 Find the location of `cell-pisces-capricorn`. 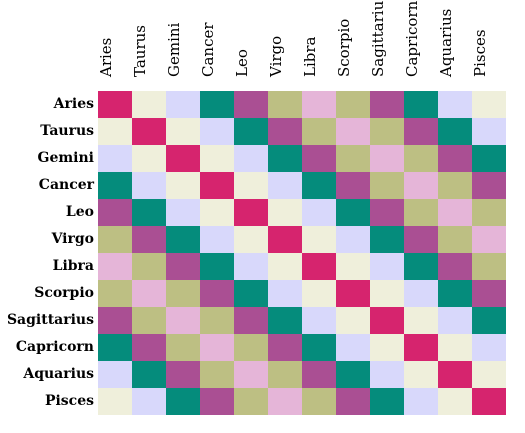

cell-pisces-capricorn is located at coordinates (421, 401).